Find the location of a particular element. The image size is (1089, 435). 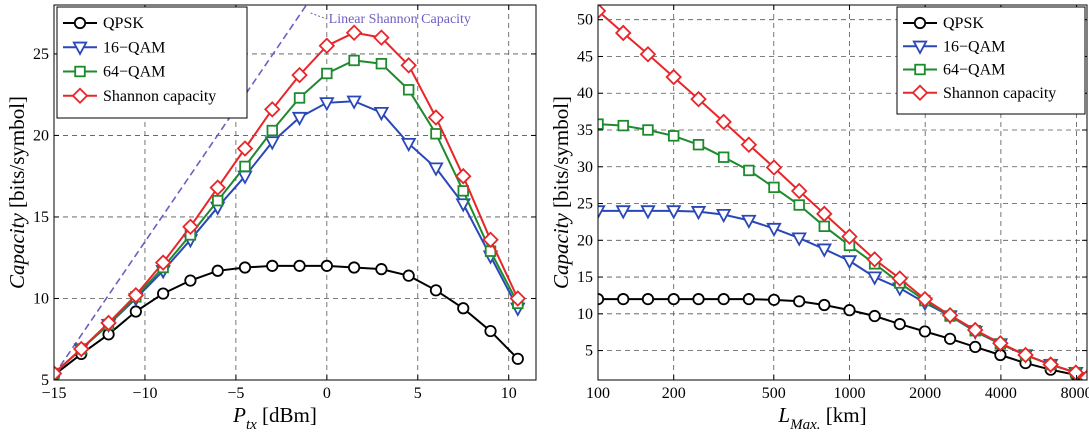

legend-item: QPSK is located at coordinates (103, 23).